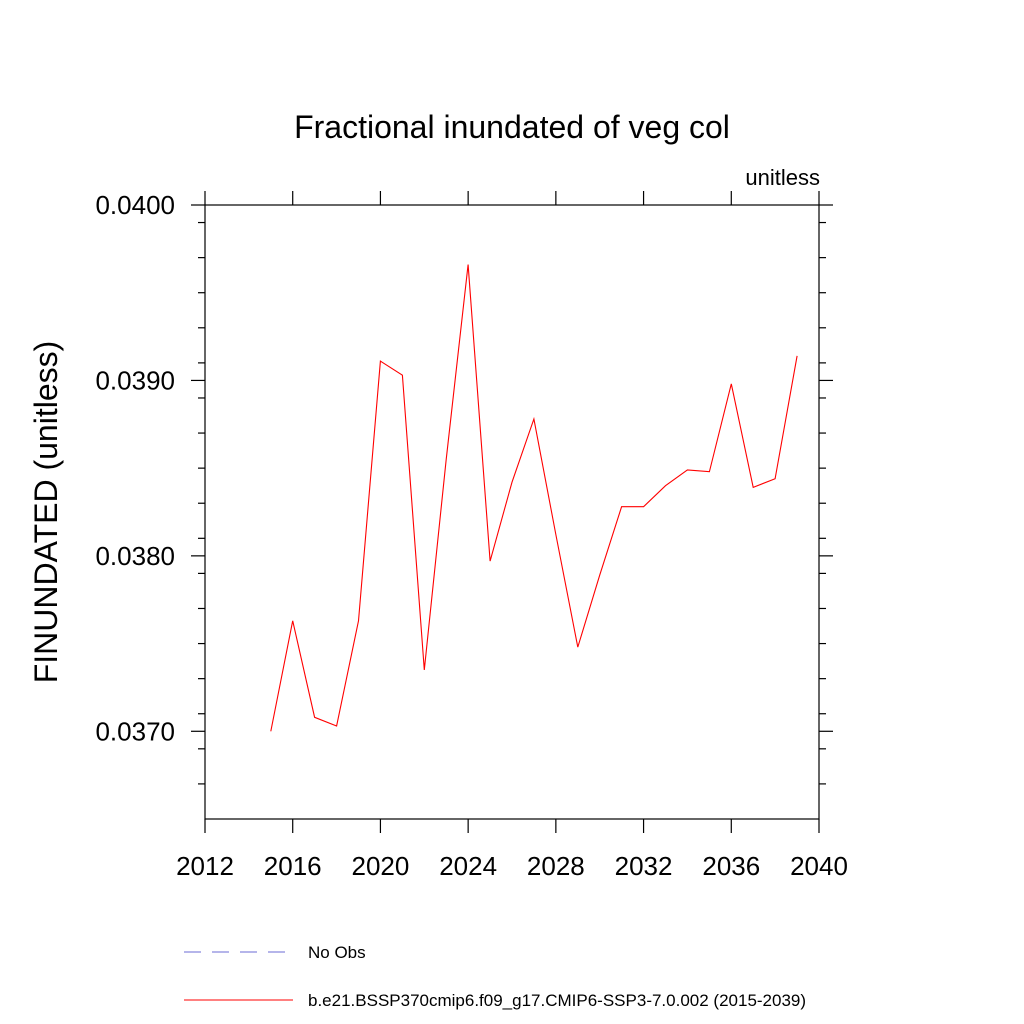 Image resolution: width=1024 pixels, height=1024 pixels. What do you see at coordinates (512, 127) in the screenshot?
I see `chart-title: Fractional inundated of veg col` at bounding box center [512, 127].